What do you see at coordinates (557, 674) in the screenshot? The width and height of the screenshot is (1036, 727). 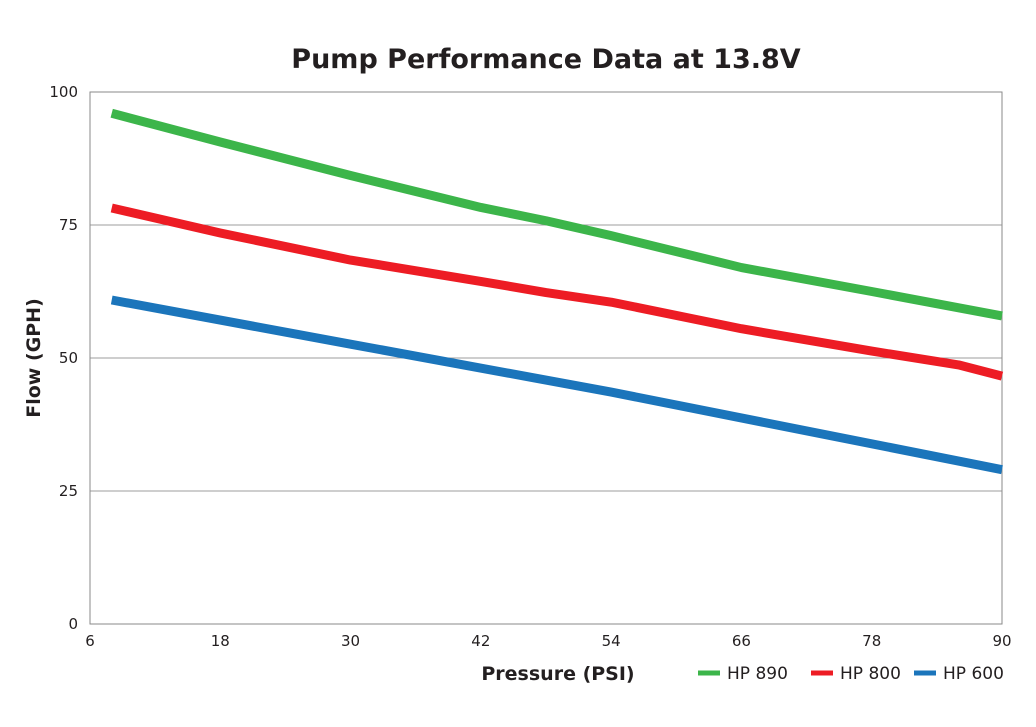 I see `x-axis-label: Pressure (PSI)` at bounding box center [557, 674].